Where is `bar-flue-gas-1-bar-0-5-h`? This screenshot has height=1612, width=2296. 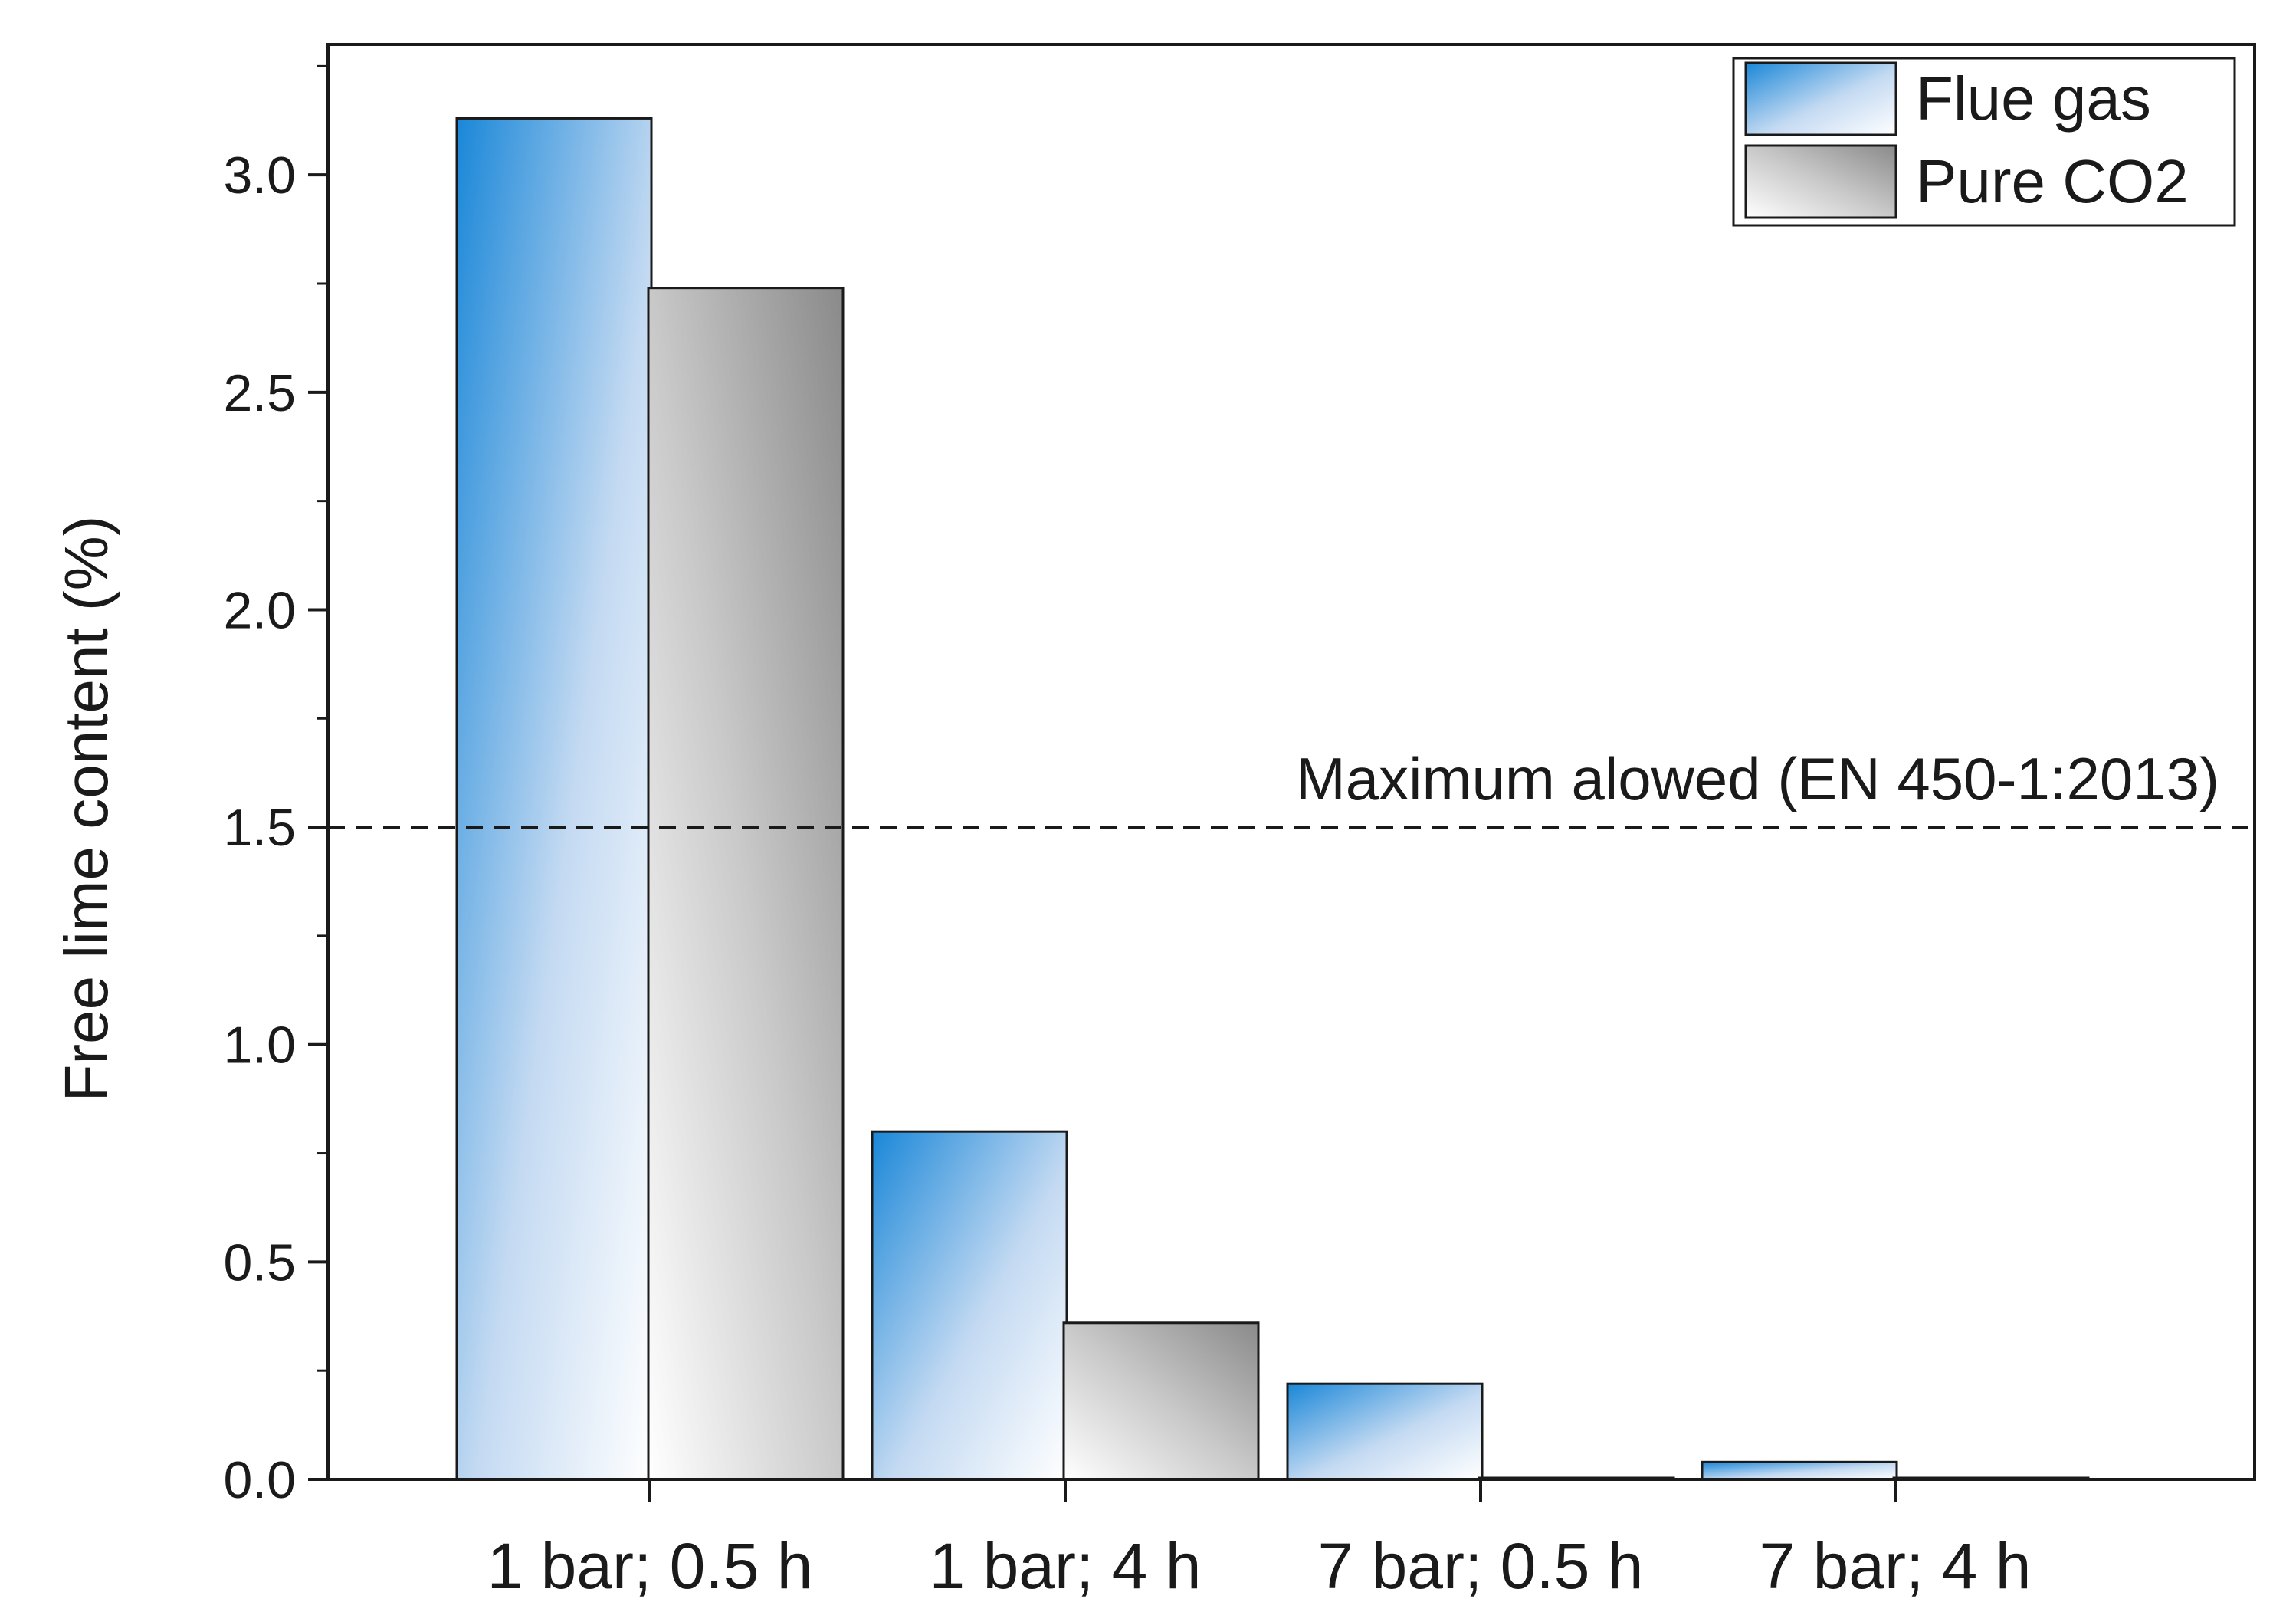 bar-flue-gas-1-bar-0-5-h is located at coordinates (554, 799).